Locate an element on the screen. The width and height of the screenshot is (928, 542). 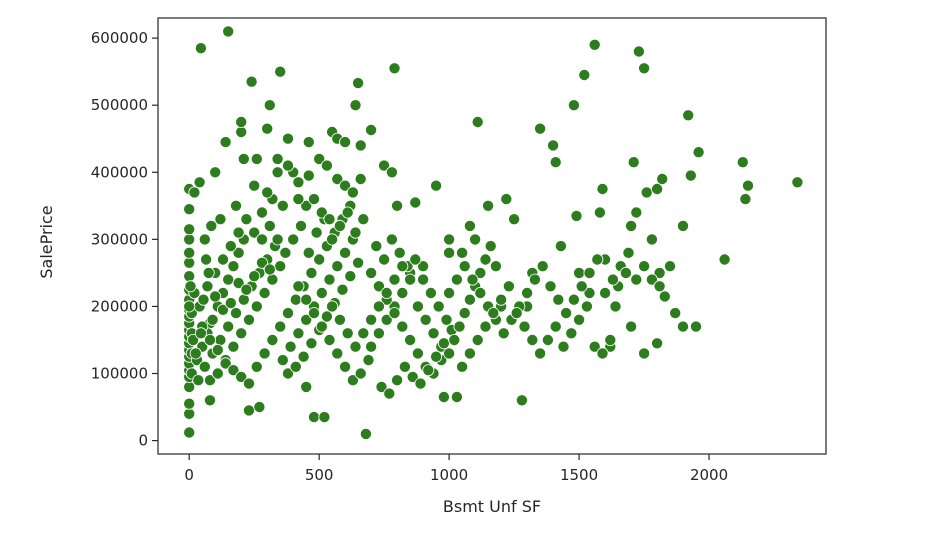
y-tick-label: 200000 is located at coordinates (119, 306).